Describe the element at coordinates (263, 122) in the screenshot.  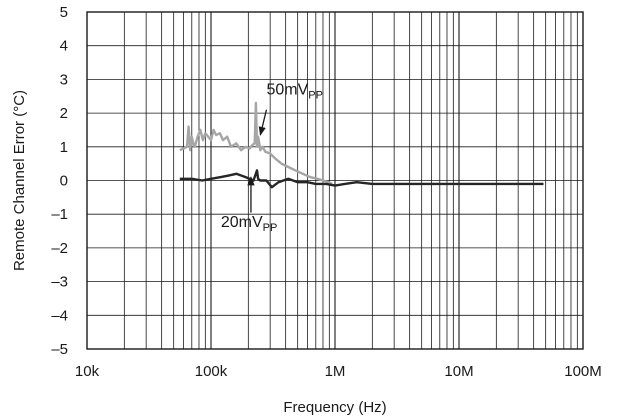
I see `annotation-arrow` at that location.